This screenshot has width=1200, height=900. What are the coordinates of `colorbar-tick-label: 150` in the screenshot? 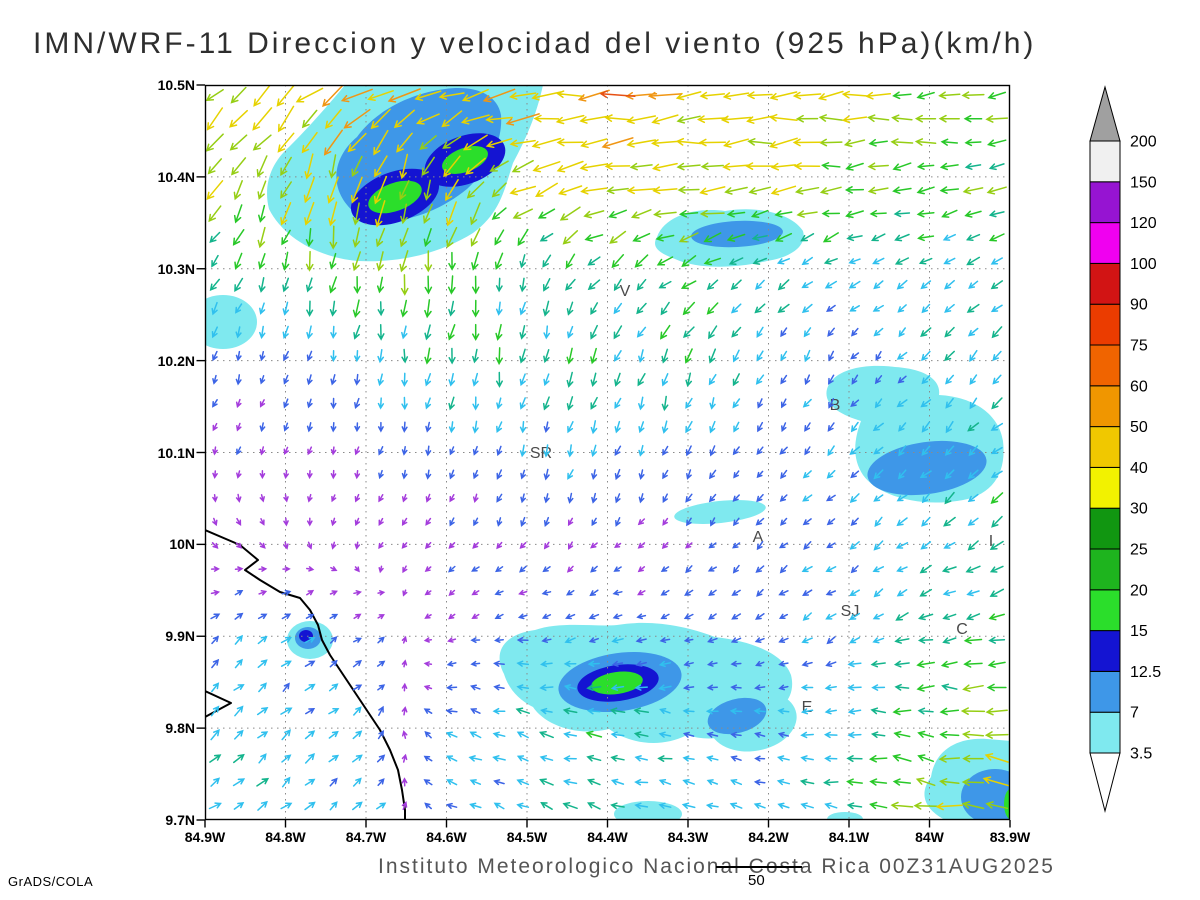 It's located at (1143, 182).